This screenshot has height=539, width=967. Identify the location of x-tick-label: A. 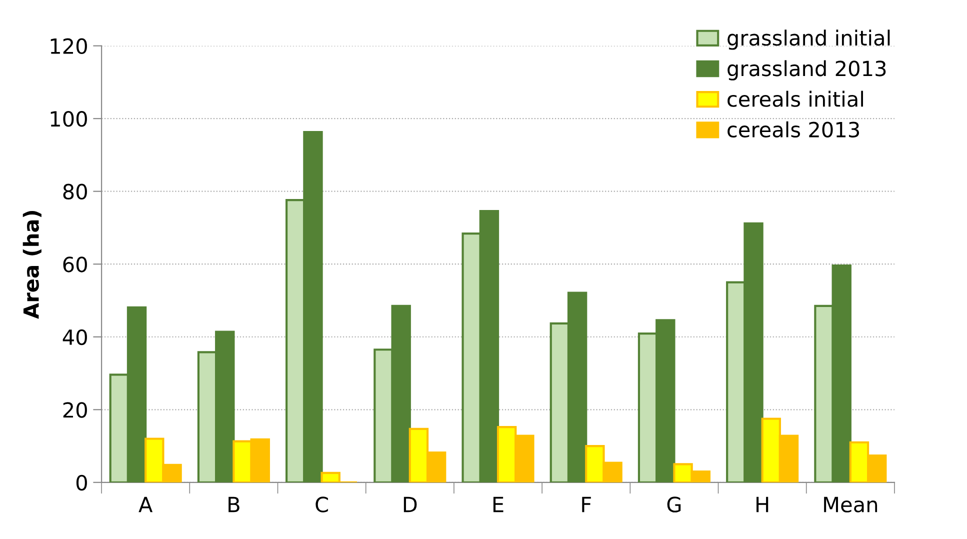
(145, 504).